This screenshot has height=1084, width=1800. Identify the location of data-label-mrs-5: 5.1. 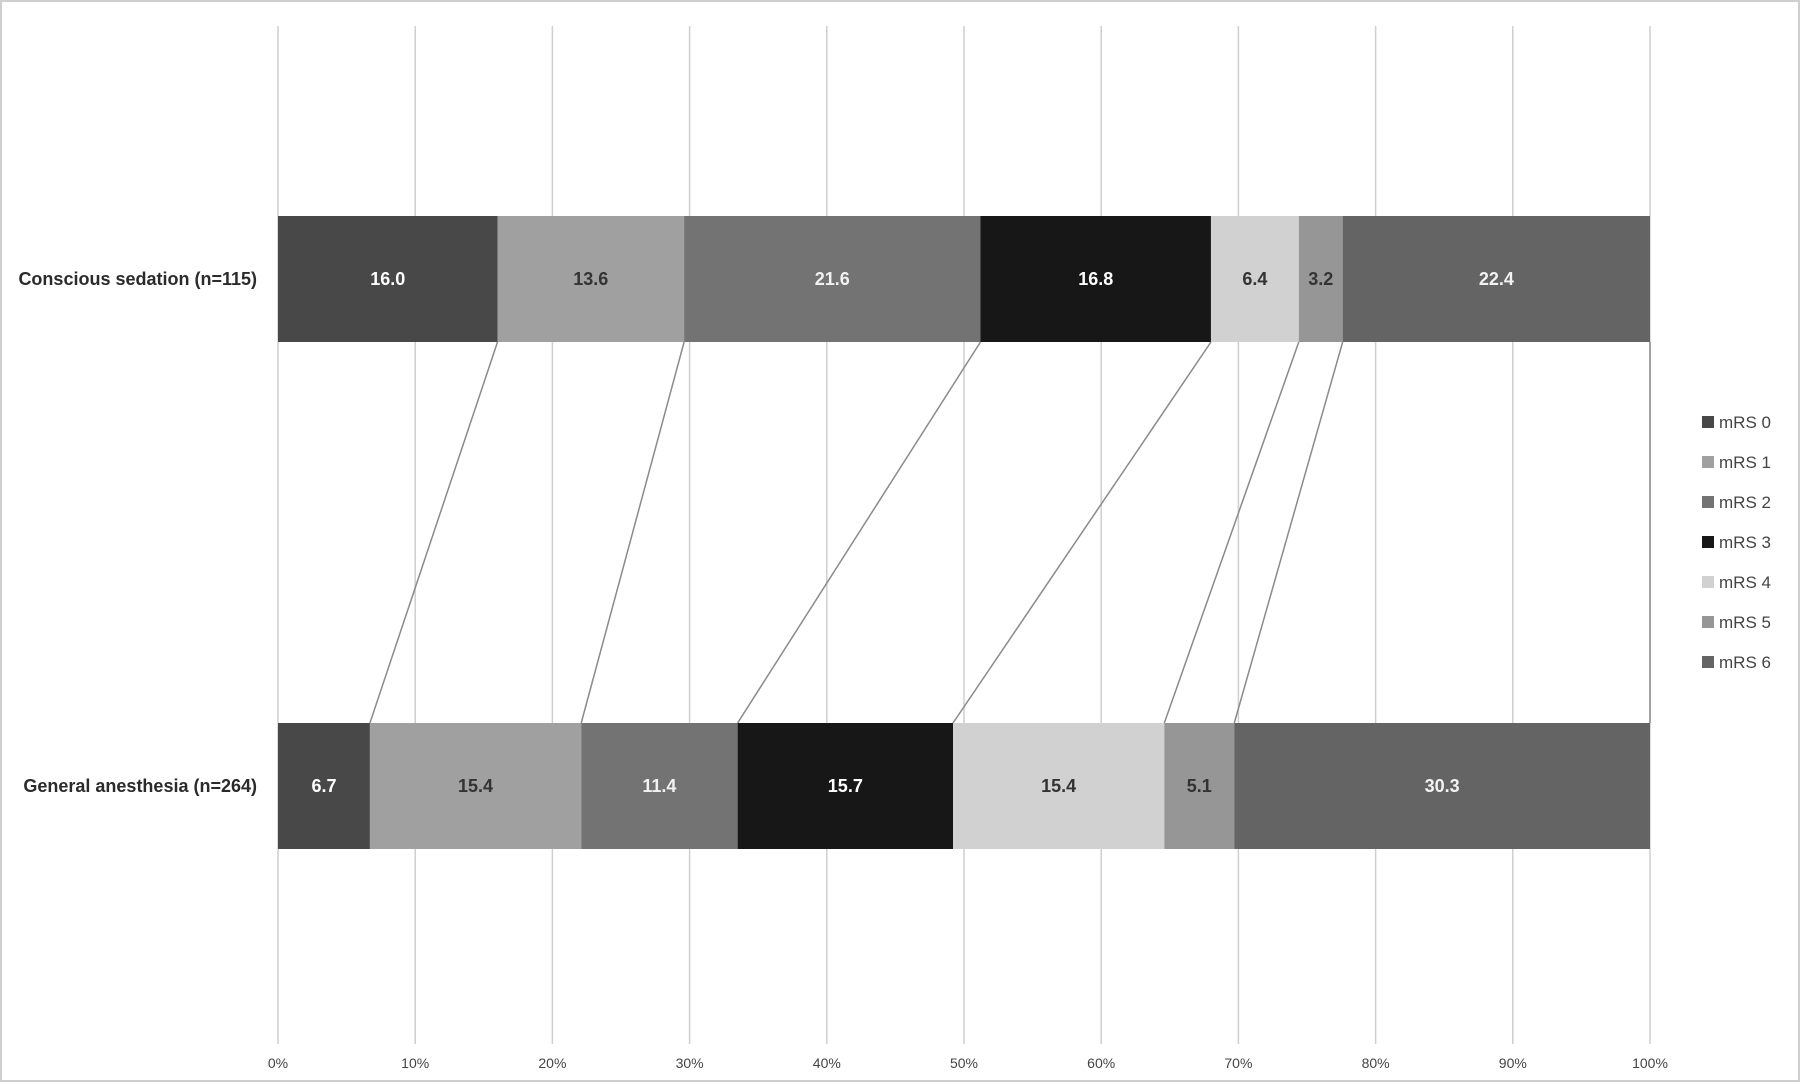
(1199, 786).